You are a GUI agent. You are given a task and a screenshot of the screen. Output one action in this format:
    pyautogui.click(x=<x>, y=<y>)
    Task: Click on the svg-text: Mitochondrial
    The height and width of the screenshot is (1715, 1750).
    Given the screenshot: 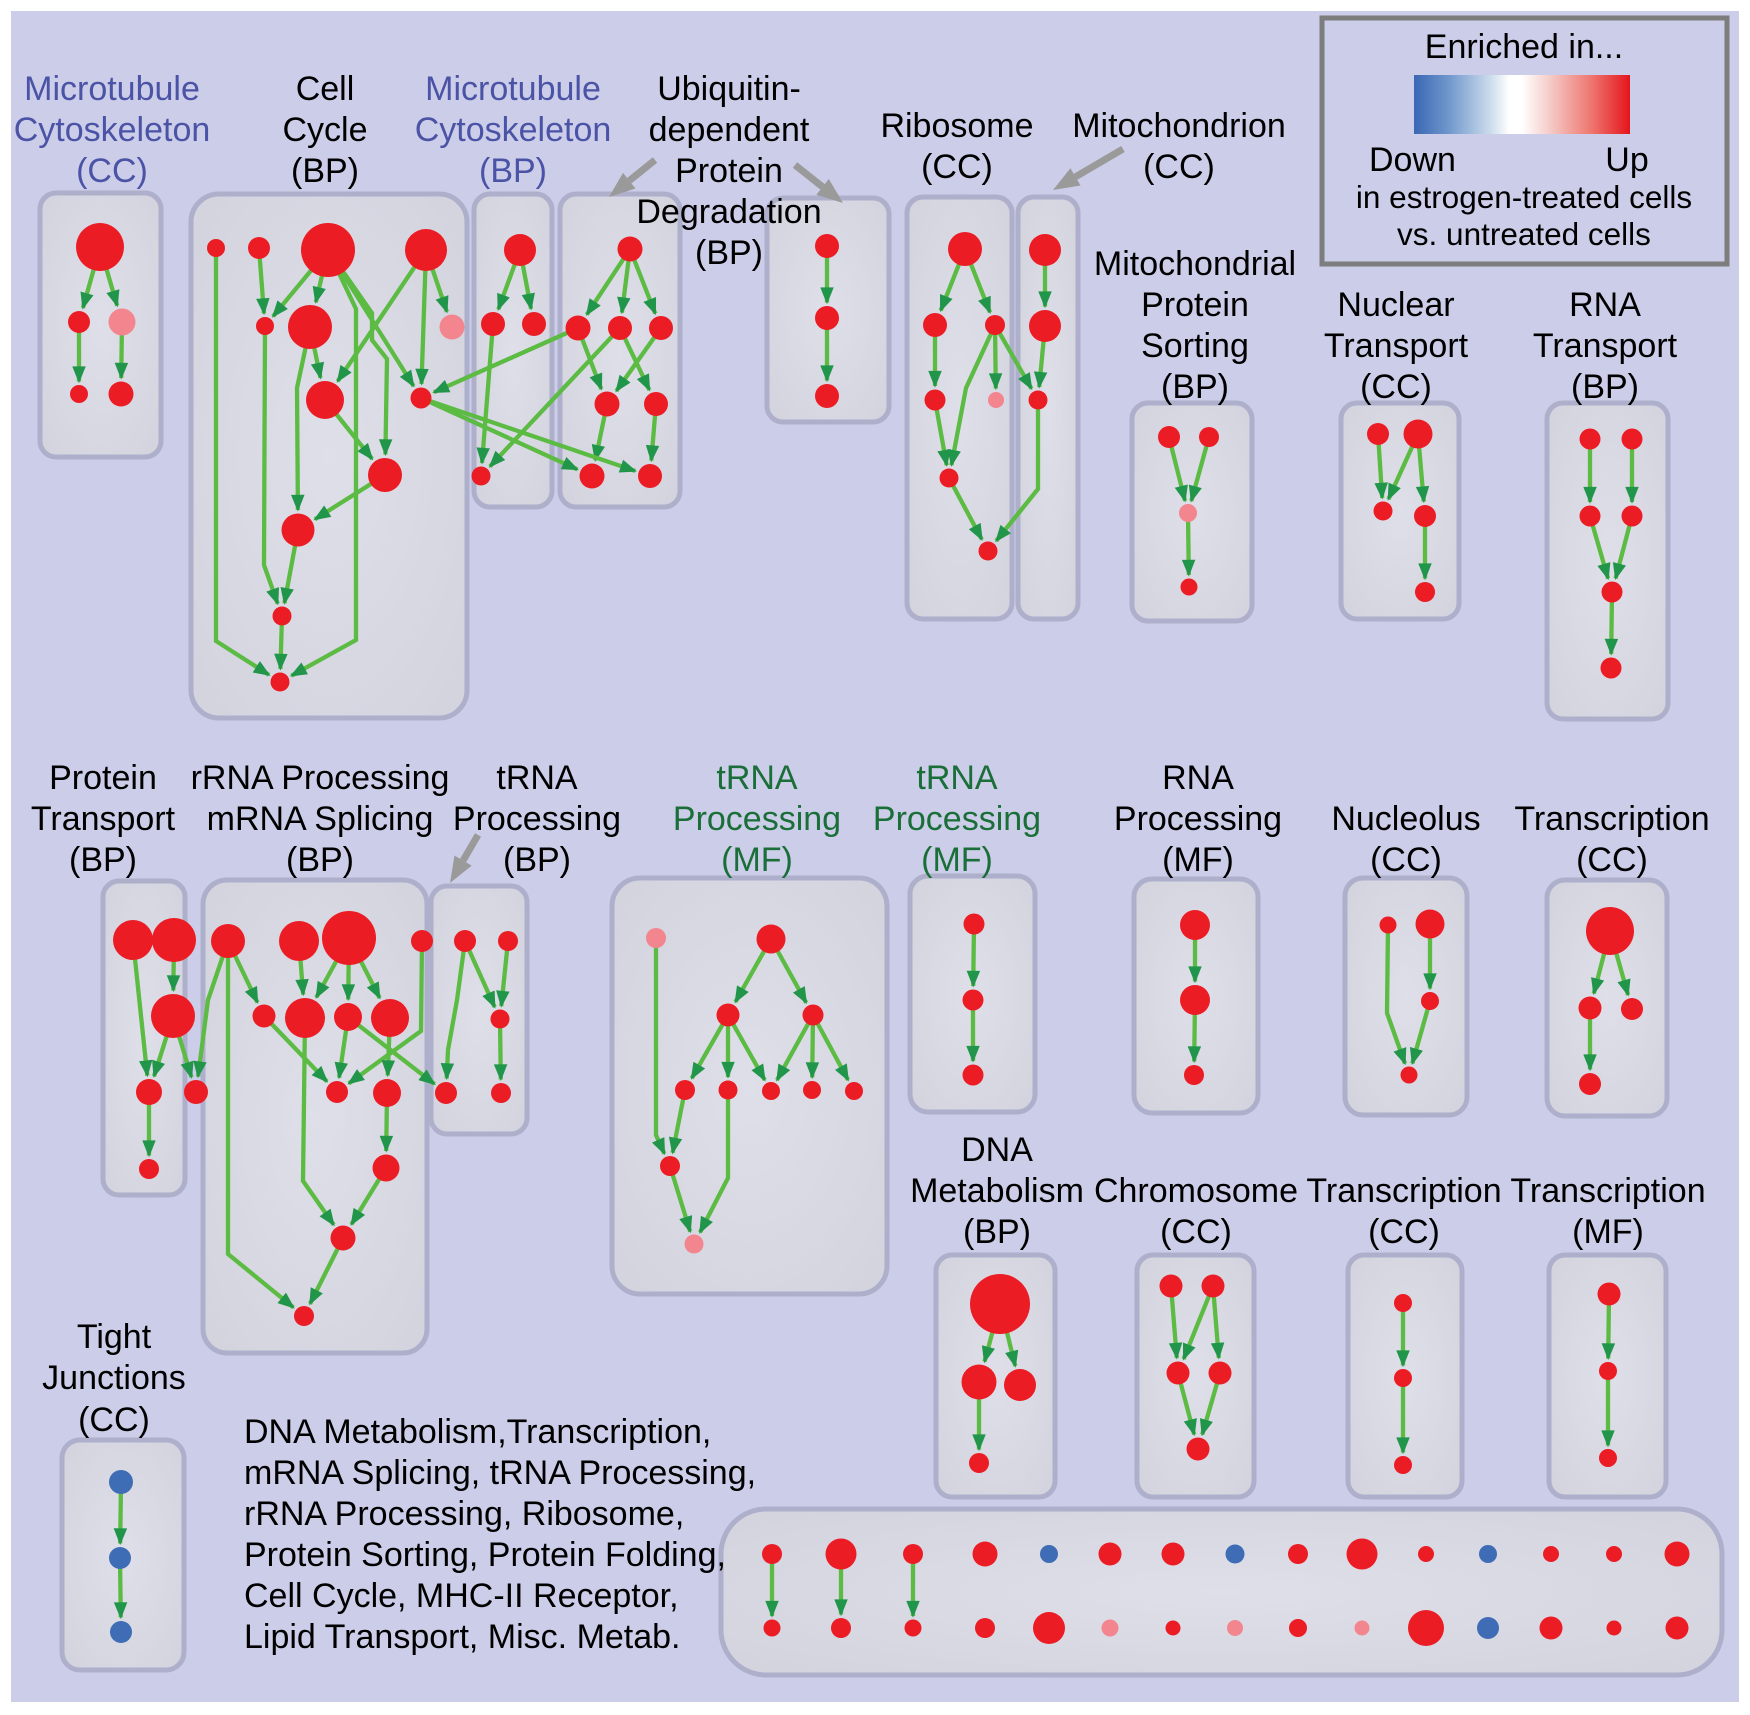 What is the action you would take?
    pyautogui.click(x=1195, y=264)
    